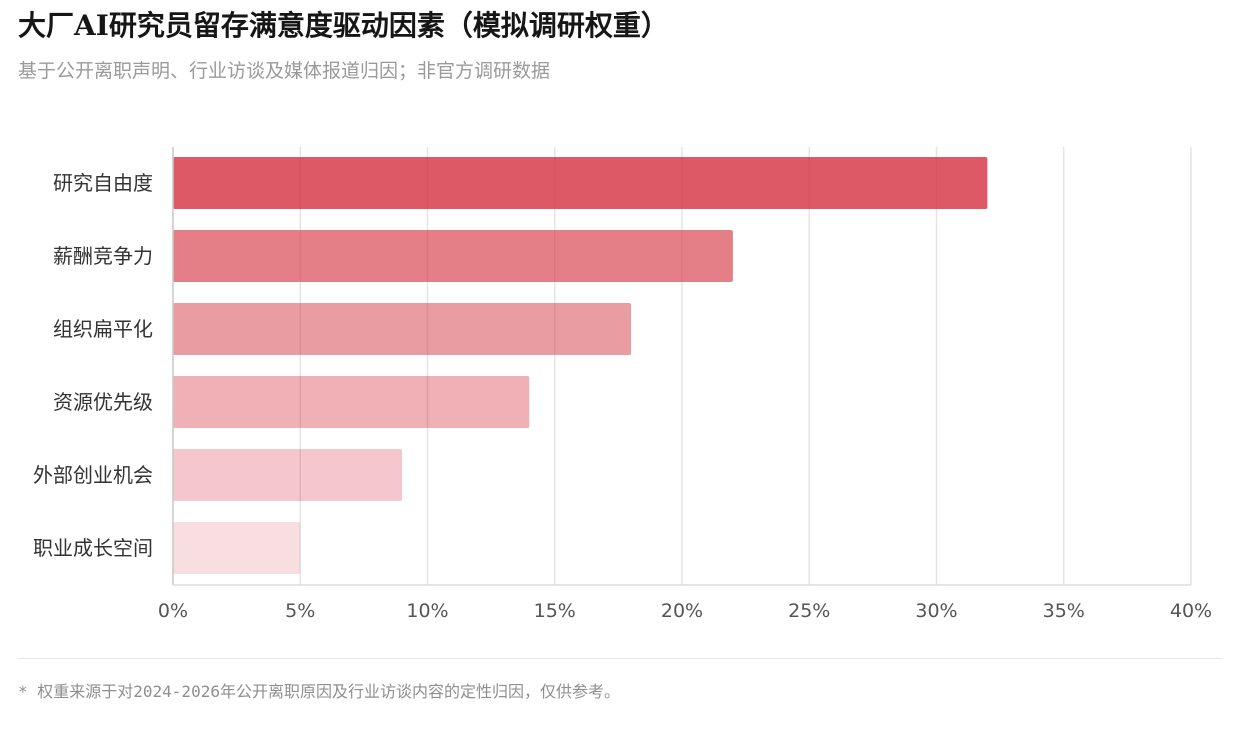 The image size is (1258, 730). Describe the element at coordinates (93, 475) in the screenshot. I see `category-label: 外部创业机会` at that location.